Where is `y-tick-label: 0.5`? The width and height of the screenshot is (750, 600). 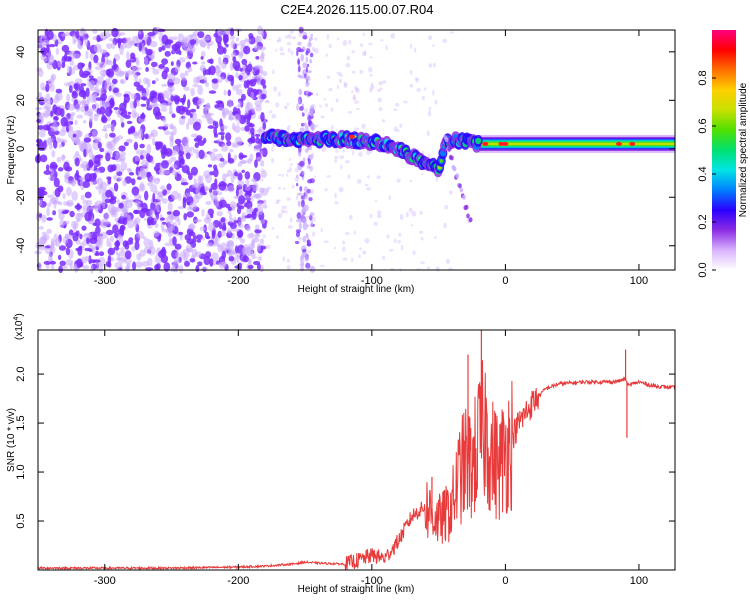
y-tick-label: 0.5 is located at coordinates (21, 520).